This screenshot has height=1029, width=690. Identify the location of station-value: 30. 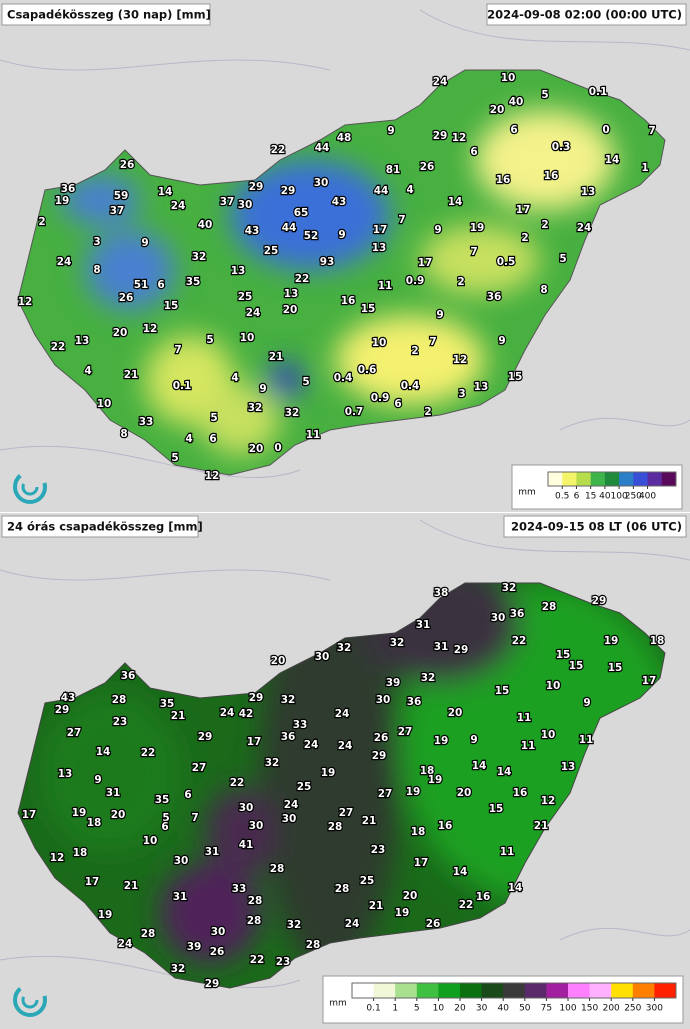
(322, 657).